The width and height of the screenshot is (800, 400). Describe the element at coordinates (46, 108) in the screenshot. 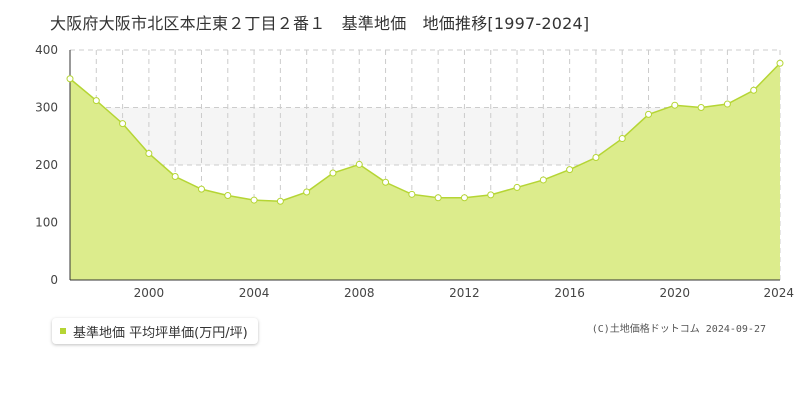

I see `y-tick-label: 300` at that location.